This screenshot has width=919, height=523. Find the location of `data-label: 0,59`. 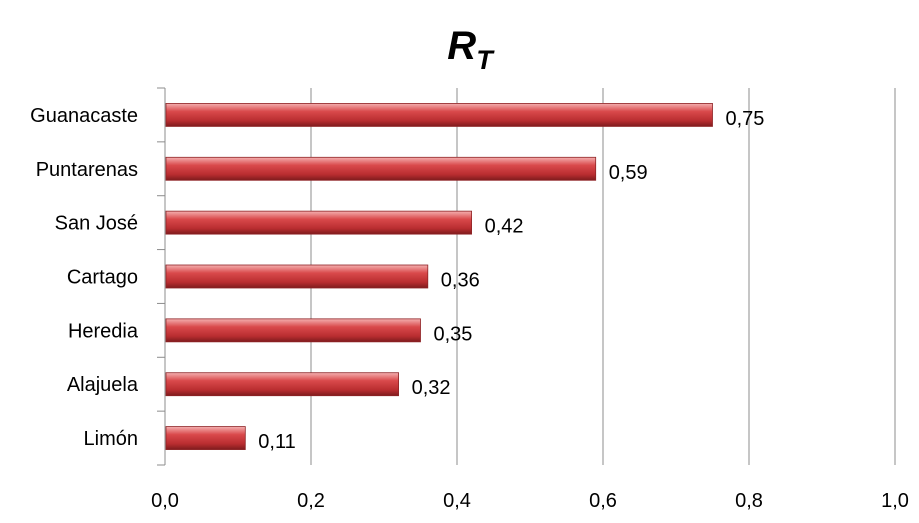

data-label: 0,59 is located at coordinates (628, 173).